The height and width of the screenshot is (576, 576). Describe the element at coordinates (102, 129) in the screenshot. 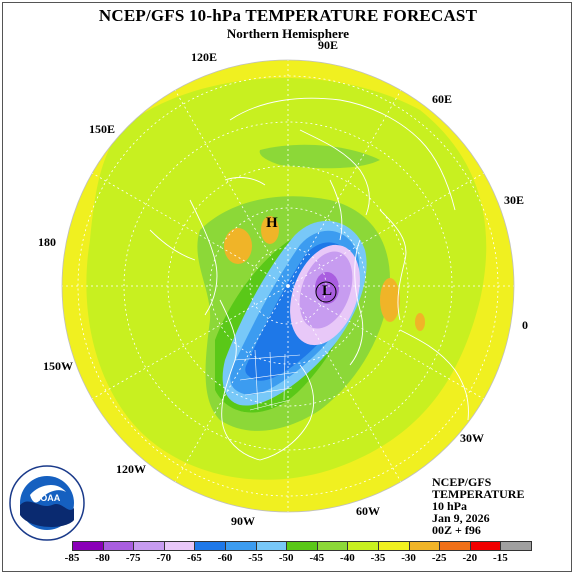

I see `lon-label-150e: 150E` at that location.